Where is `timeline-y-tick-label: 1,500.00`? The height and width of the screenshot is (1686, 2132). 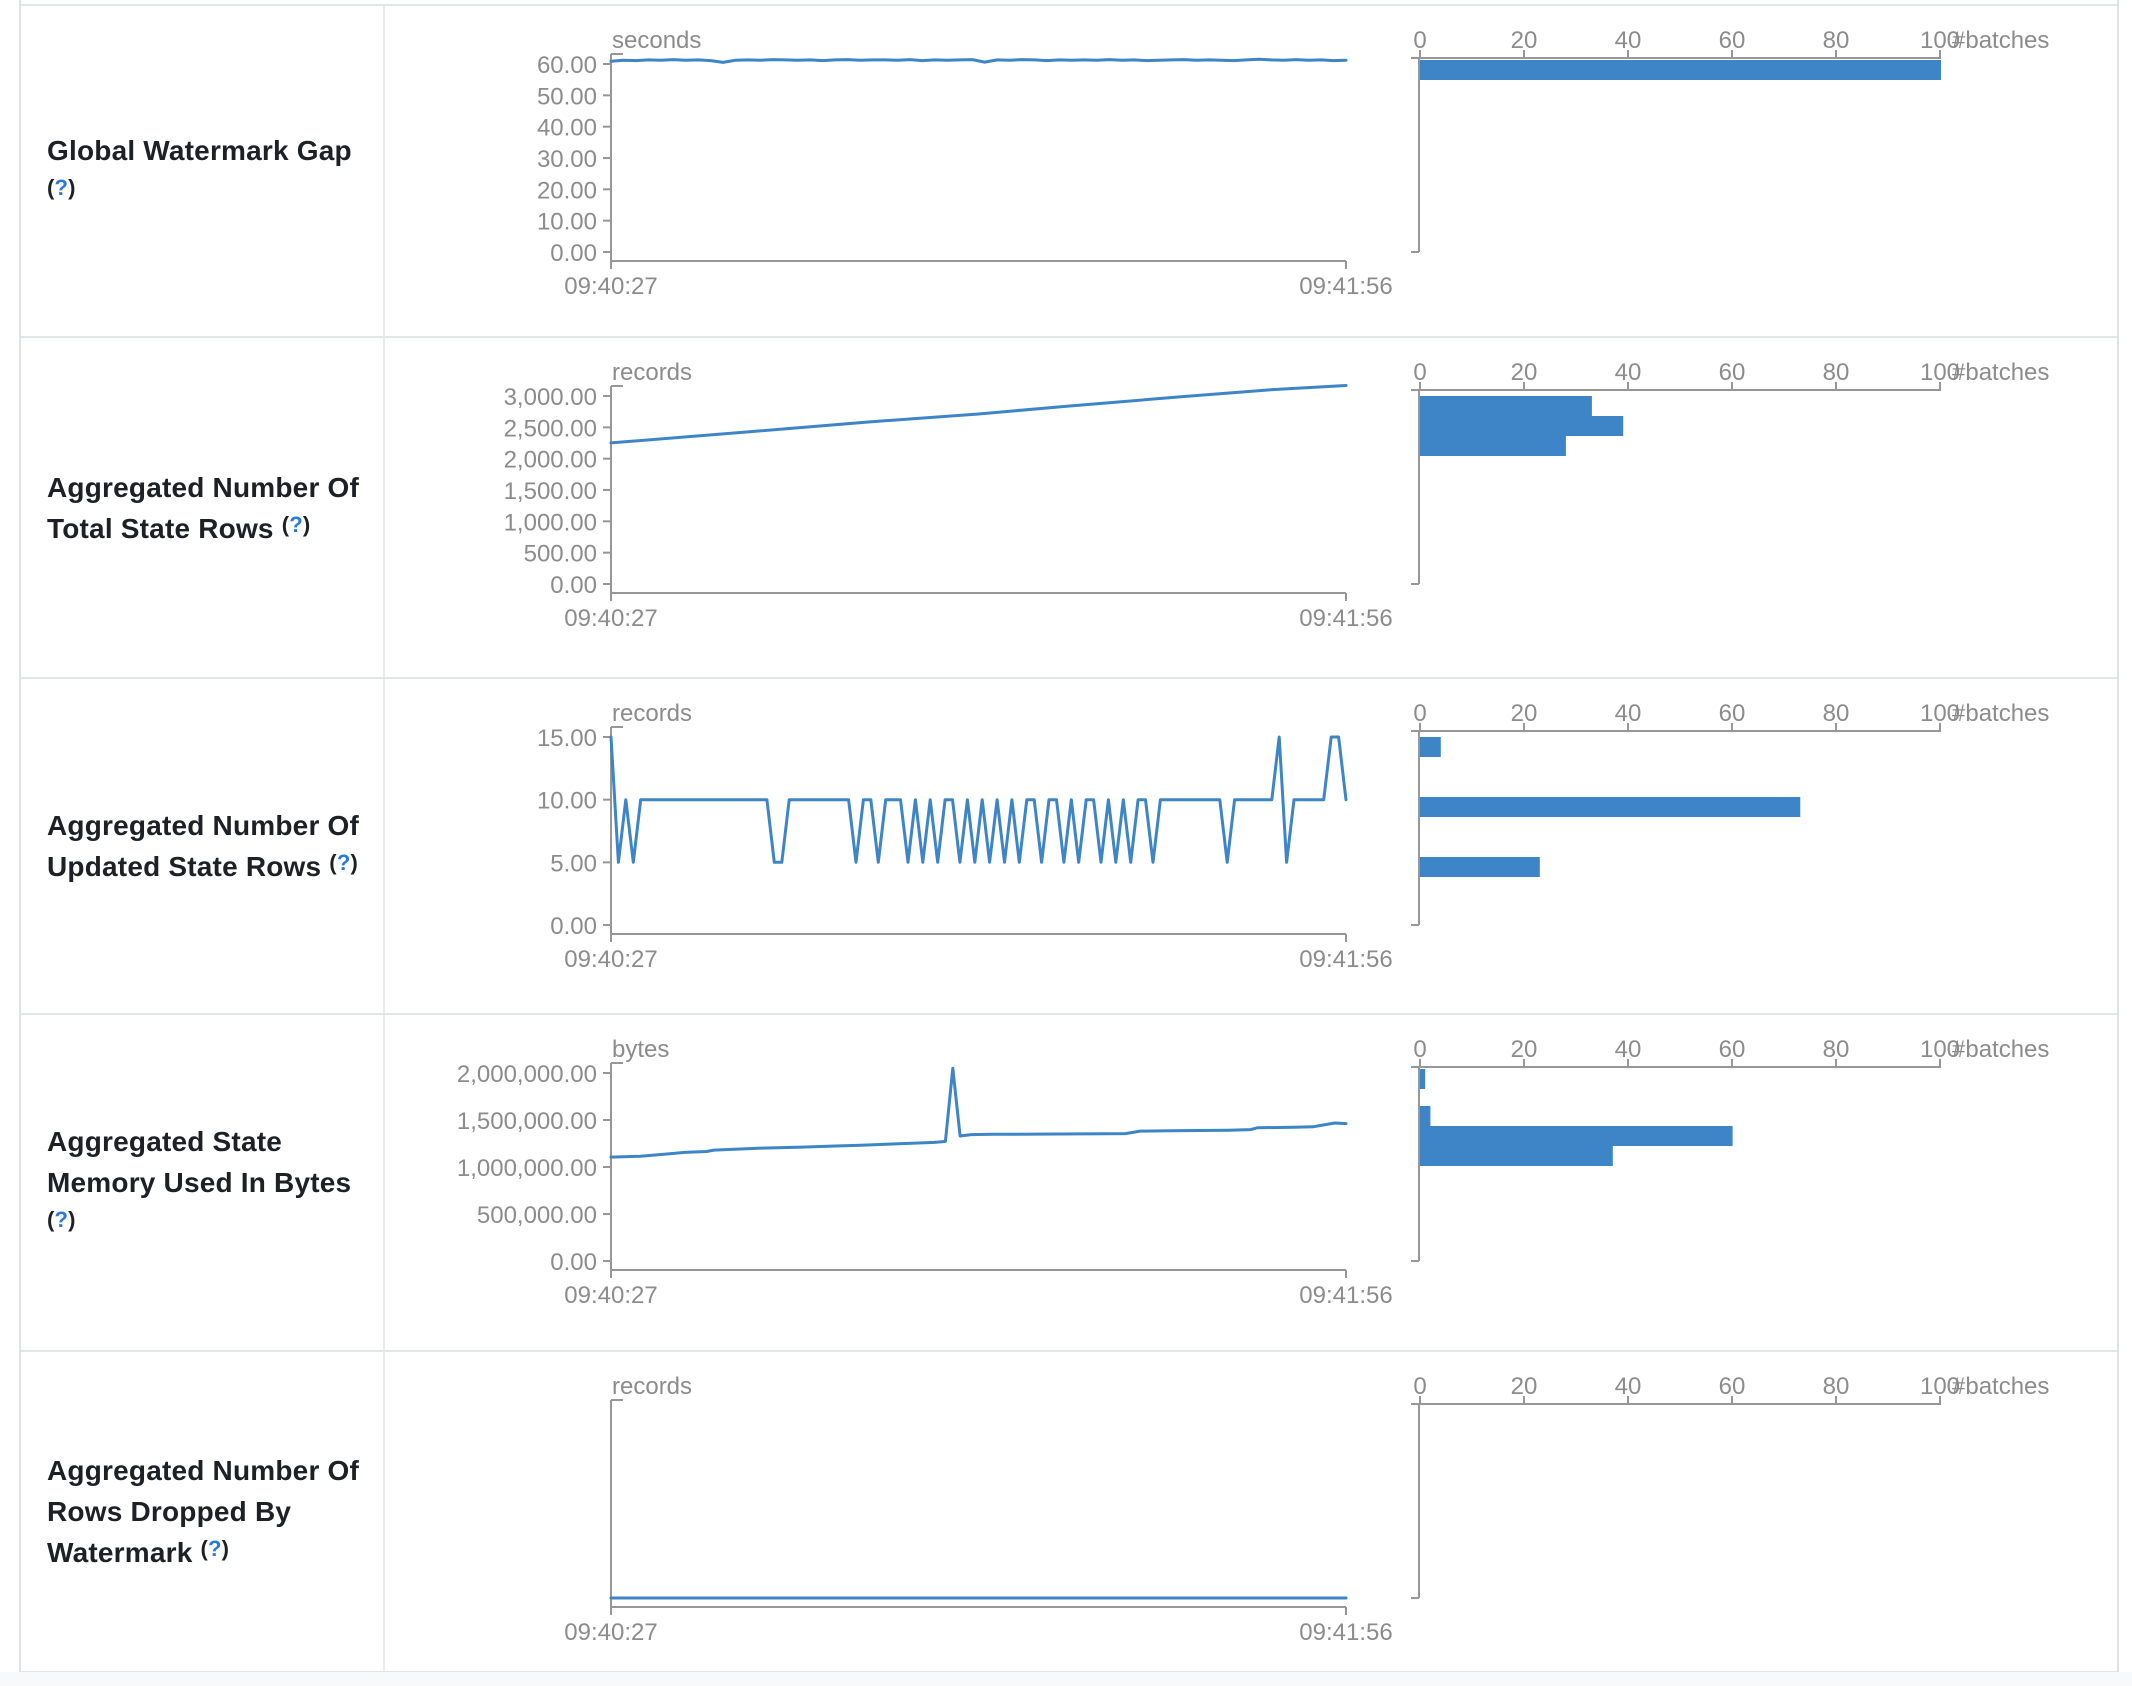 timeline-y-tick-label: 1,500.00 is located at coordinates (550, 491).